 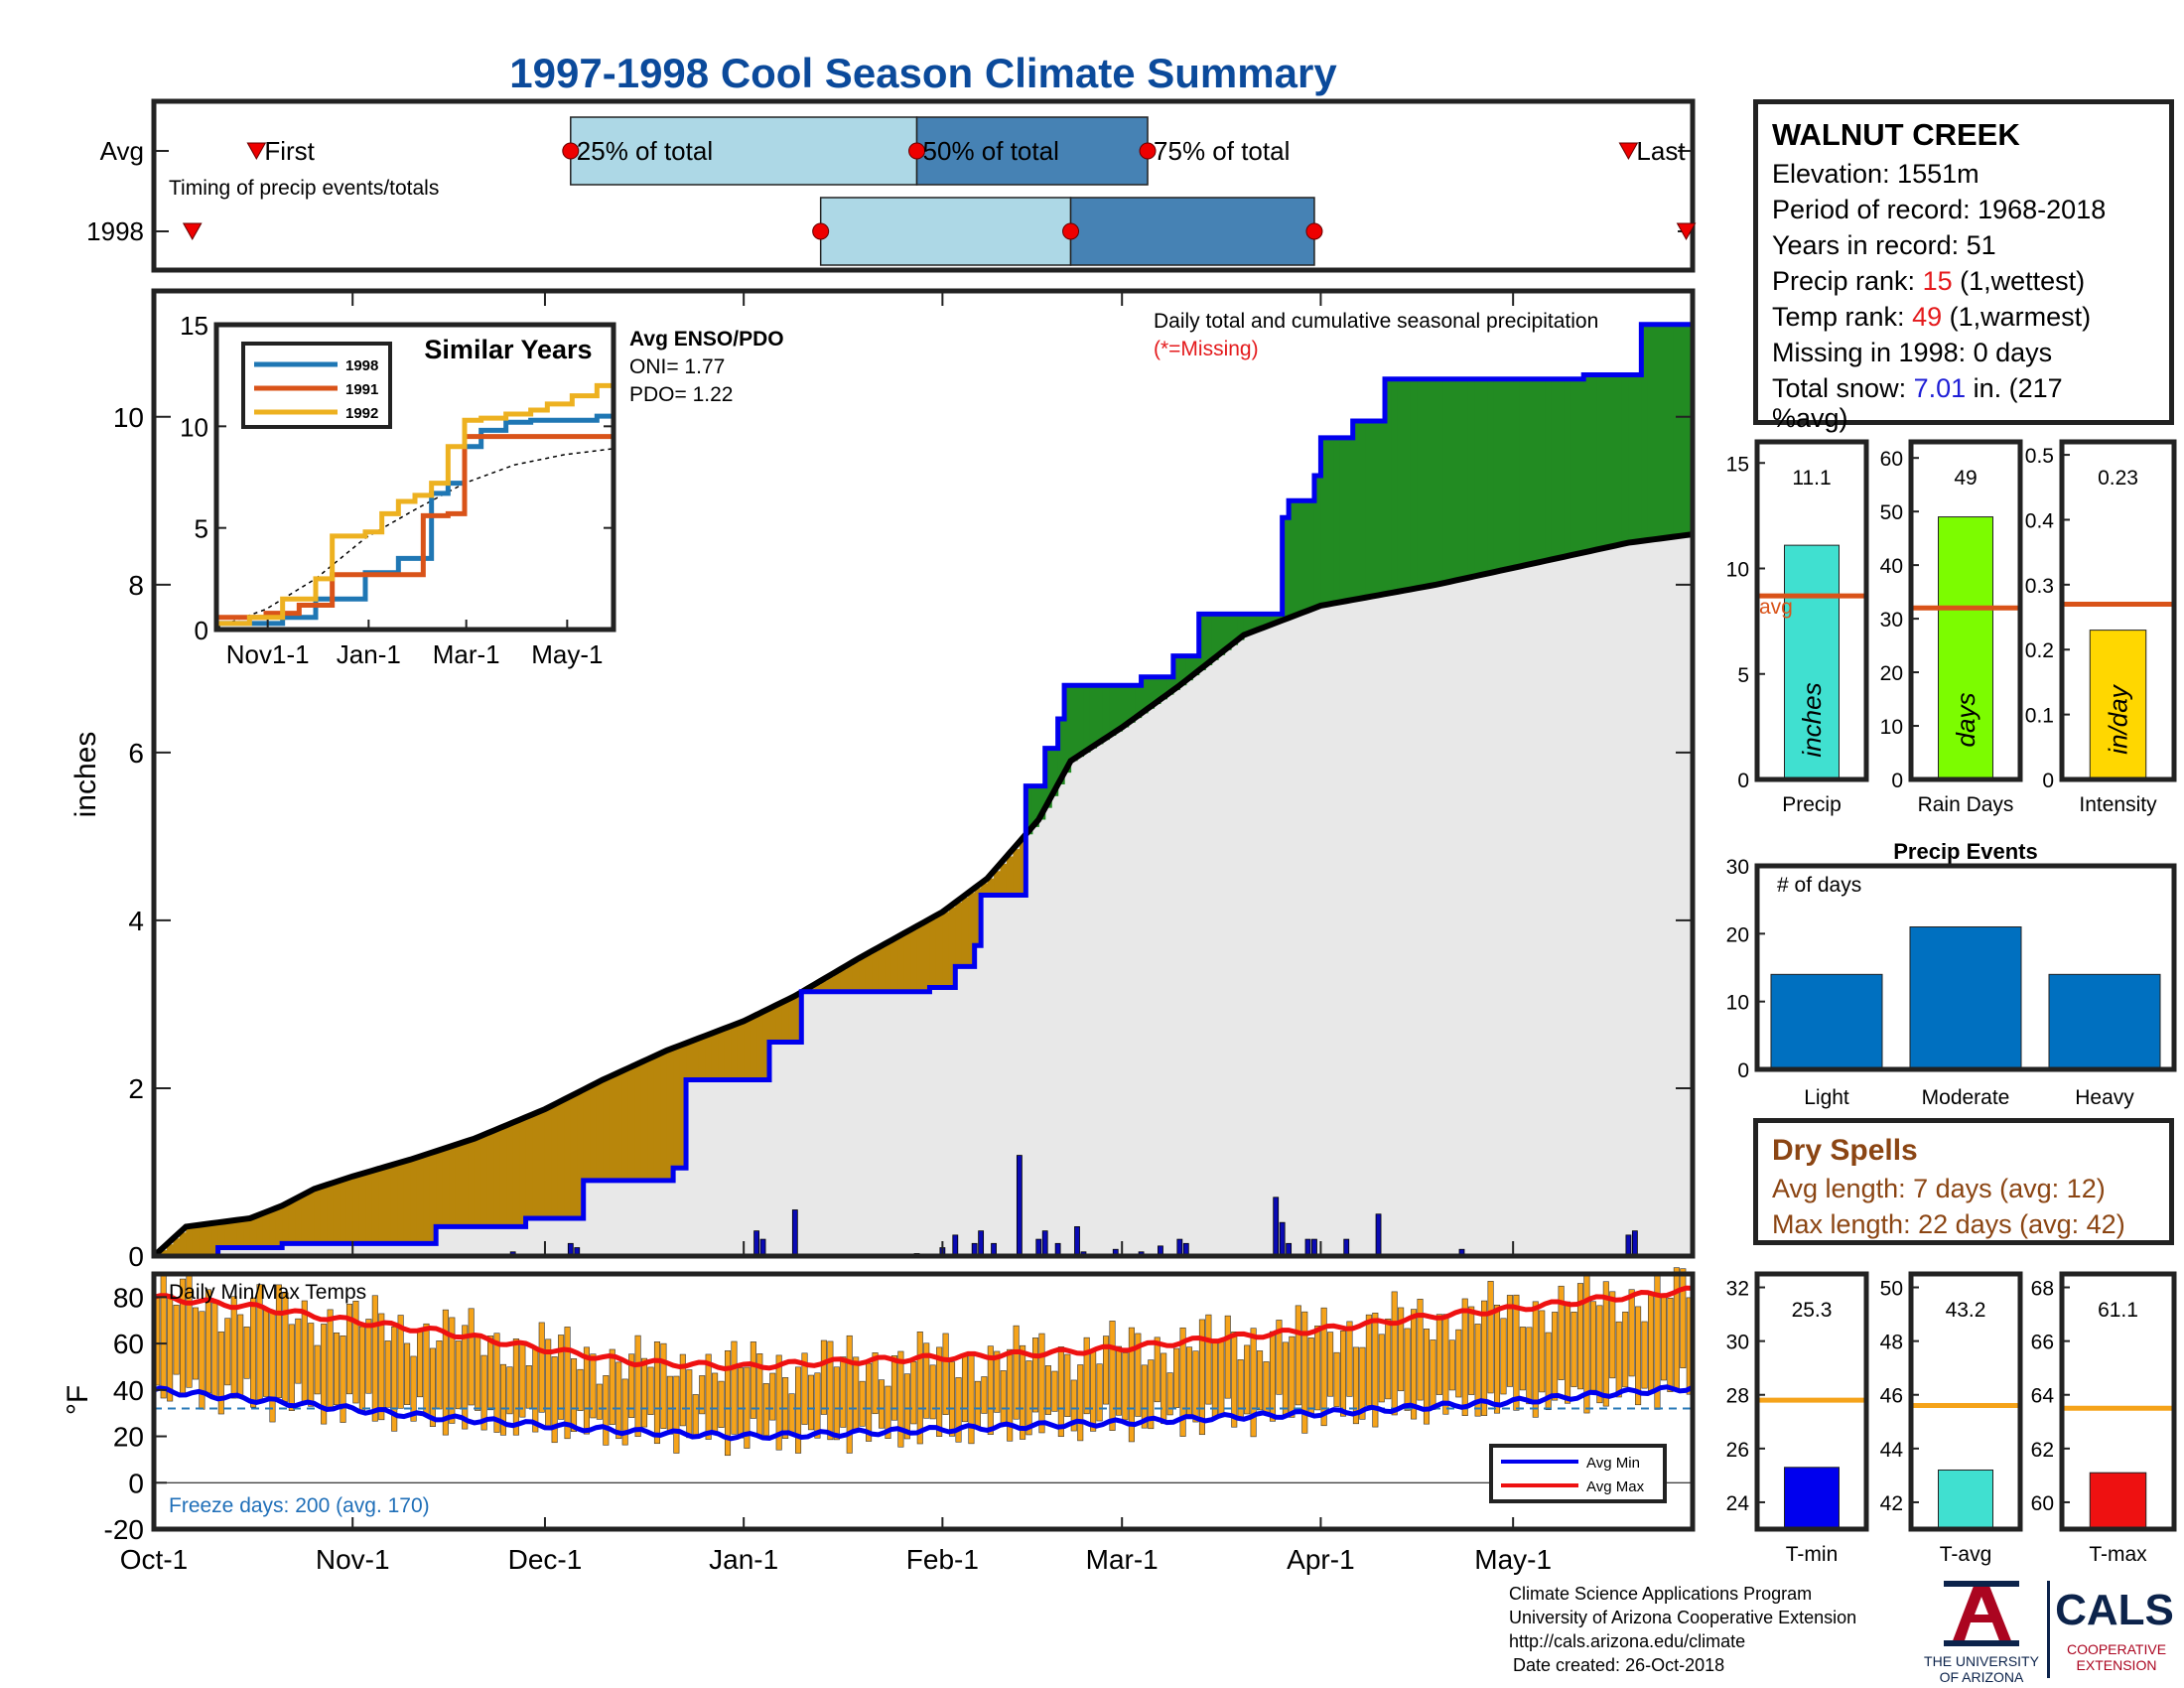 What do you see at coordinates (1307, 1247) in the screenshot?
I see `daily-precip-bar` at bounding box center [1307, 1247].